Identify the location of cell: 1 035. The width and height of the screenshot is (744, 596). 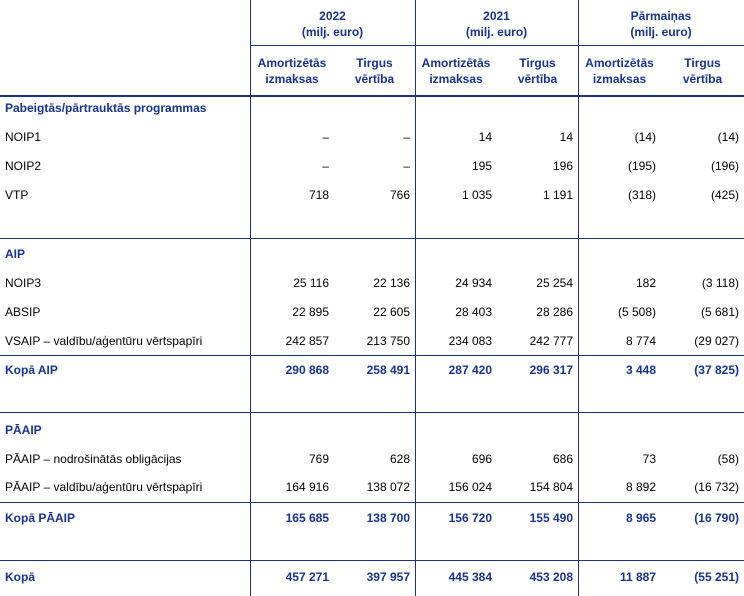
(476, 195).